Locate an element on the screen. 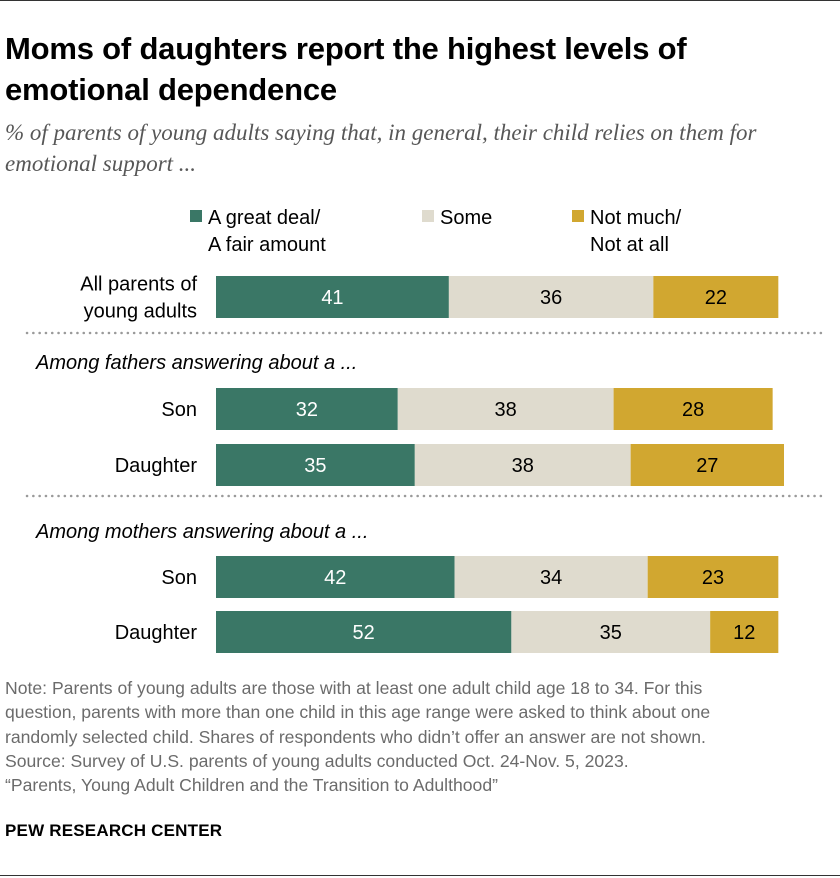 Image resolution: width=840 pixels, height=878 pixels. category-label: young adults is located at coordinates (140, 312).